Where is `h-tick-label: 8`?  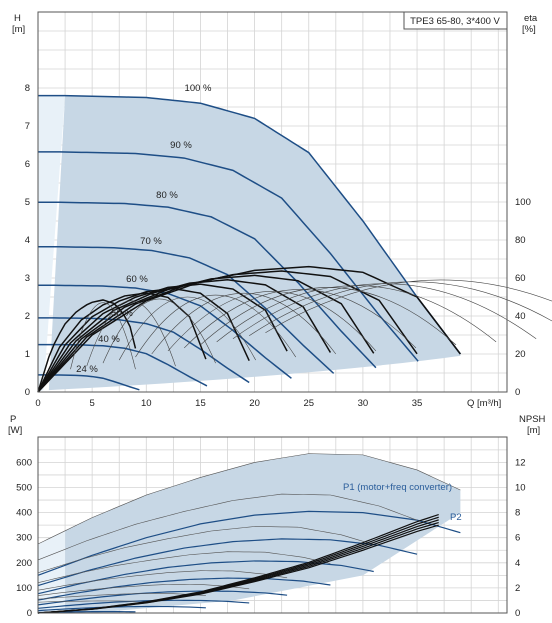 h-tick-label: 8 is located at coordinates (27, 88).